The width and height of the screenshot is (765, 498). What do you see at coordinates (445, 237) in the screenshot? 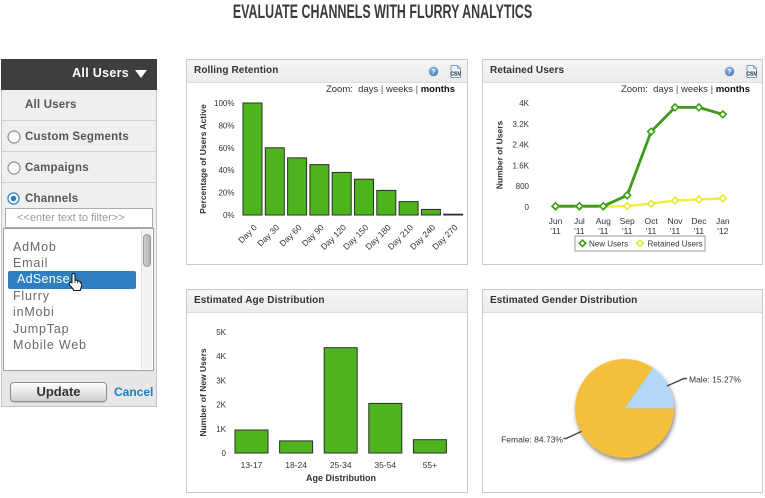
I see `svg-text: Day 270` at bounding box center [445, 237].